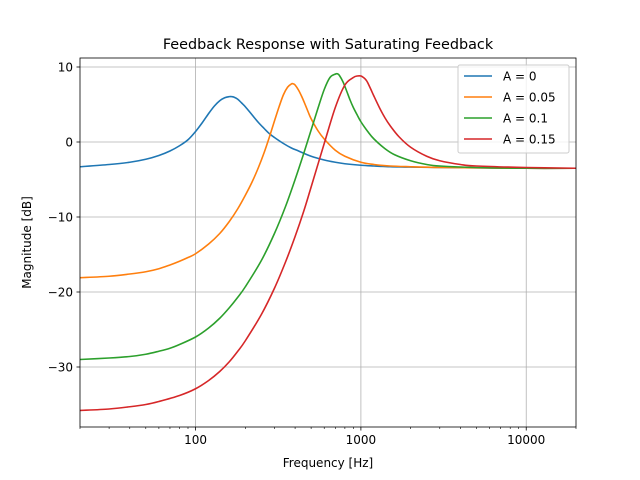  Describe the element at coordinates (529, 140) in the screenshot. I see `legend-label-3: A = 0.15` at that location.